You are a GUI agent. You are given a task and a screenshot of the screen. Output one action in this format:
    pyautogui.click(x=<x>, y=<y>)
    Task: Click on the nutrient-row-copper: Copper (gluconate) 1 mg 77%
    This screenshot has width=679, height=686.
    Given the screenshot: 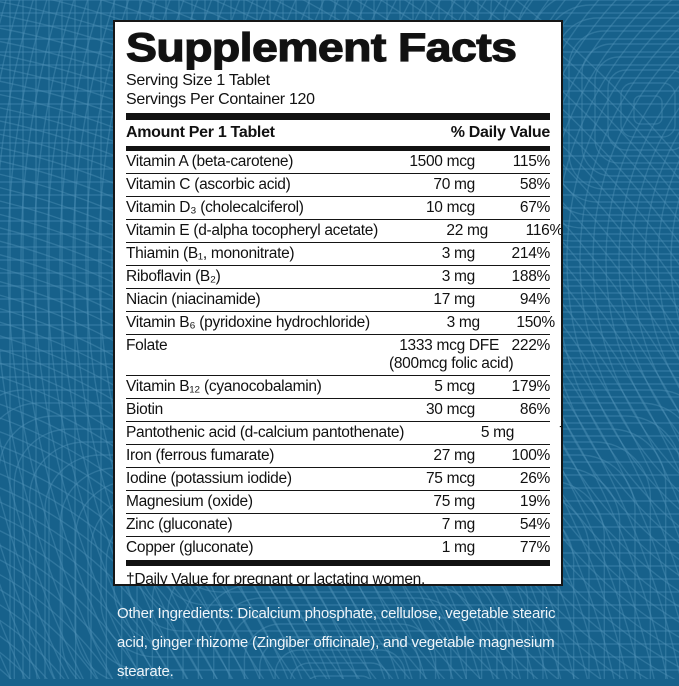 What is the action you would take?
    pyautogui.click(x=338, y=547)
    